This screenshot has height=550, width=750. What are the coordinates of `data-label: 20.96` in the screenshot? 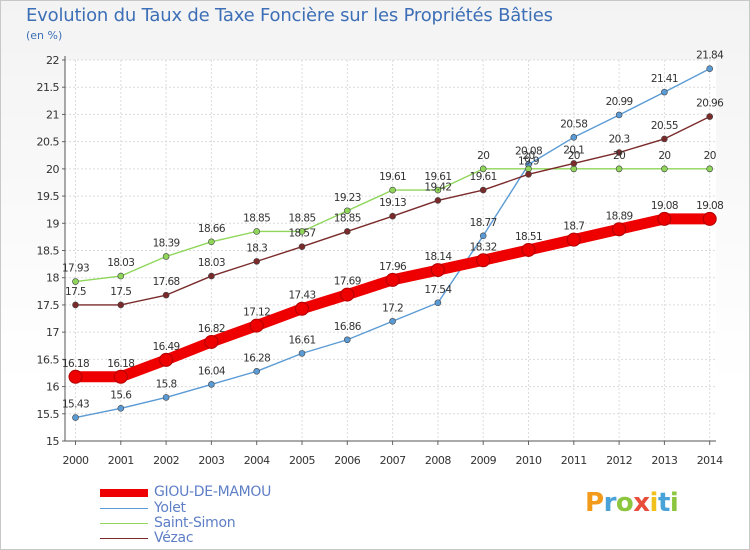 It's located at (710, 104).